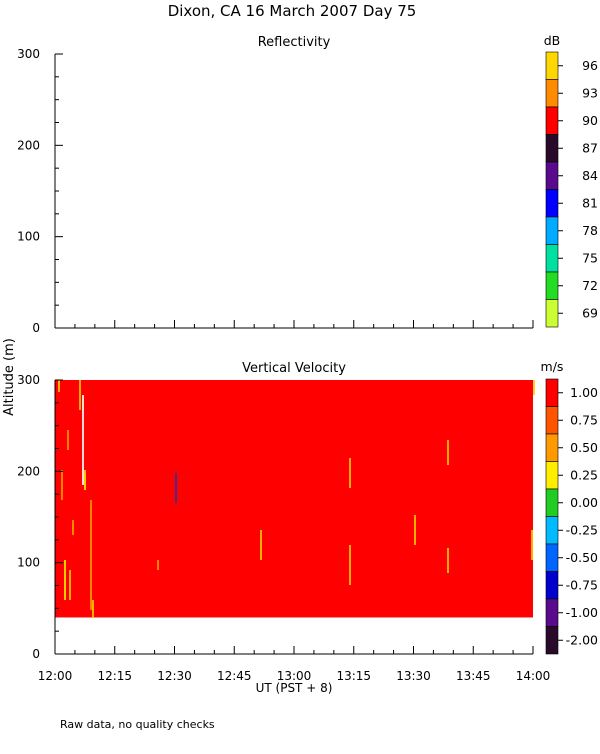 The image size is (600, 754). Describe the element at coordinates (413, 676) in the screenshot. I see `x-tick-label: 13:30` at that location.